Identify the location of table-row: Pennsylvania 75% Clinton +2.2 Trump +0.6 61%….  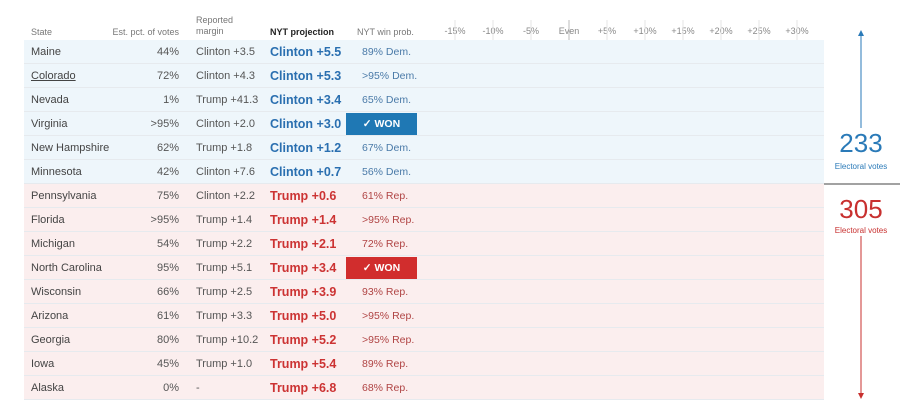
(450, 196).